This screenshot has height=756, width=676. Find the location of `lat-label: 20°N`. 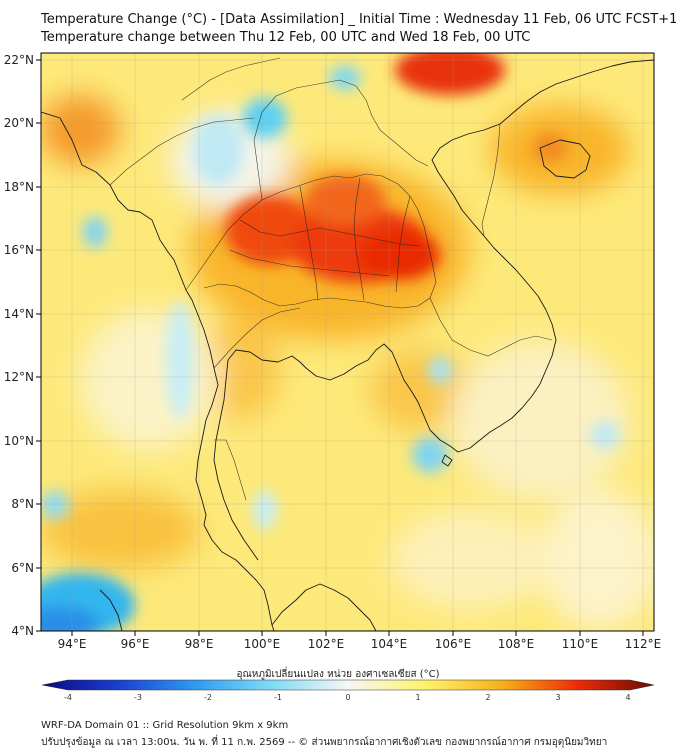

lat-label: 20°N is located at coordinates (19, 123).